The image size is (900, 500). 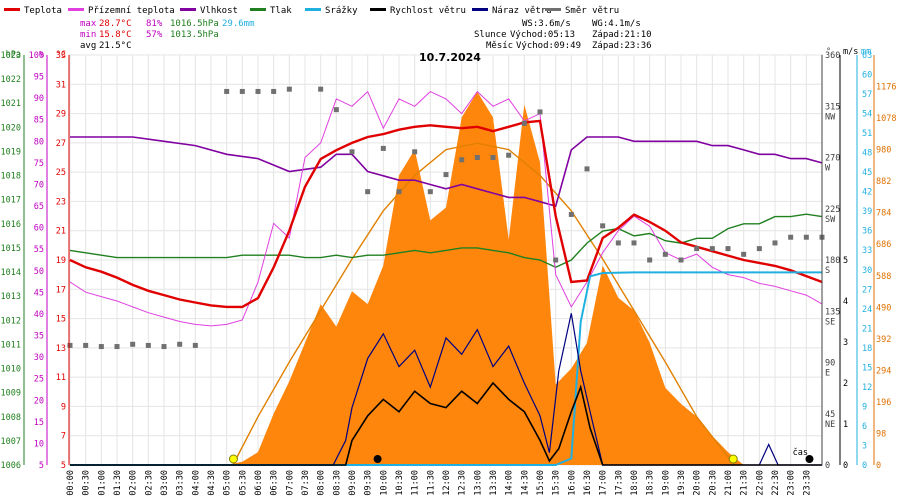 What do you see at coordinates (867, 115) in the screenshot?
I see `rain-tick-label: 54` at bounding box center [867, 115].